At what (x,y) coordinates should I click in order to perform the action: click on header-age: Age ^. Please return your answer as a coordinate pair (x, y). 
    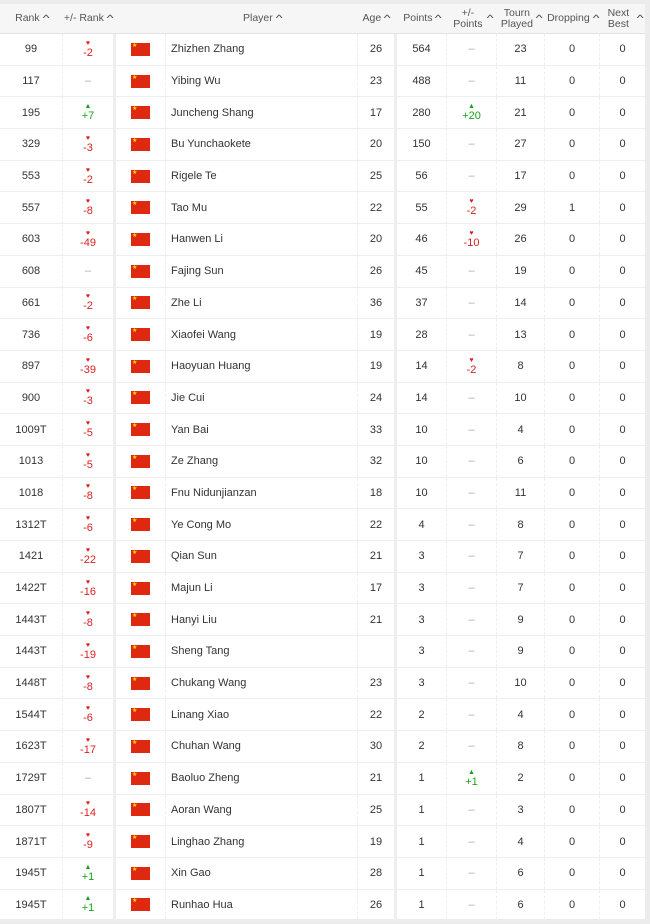
    Looking at the image, I should click on (377, 18).